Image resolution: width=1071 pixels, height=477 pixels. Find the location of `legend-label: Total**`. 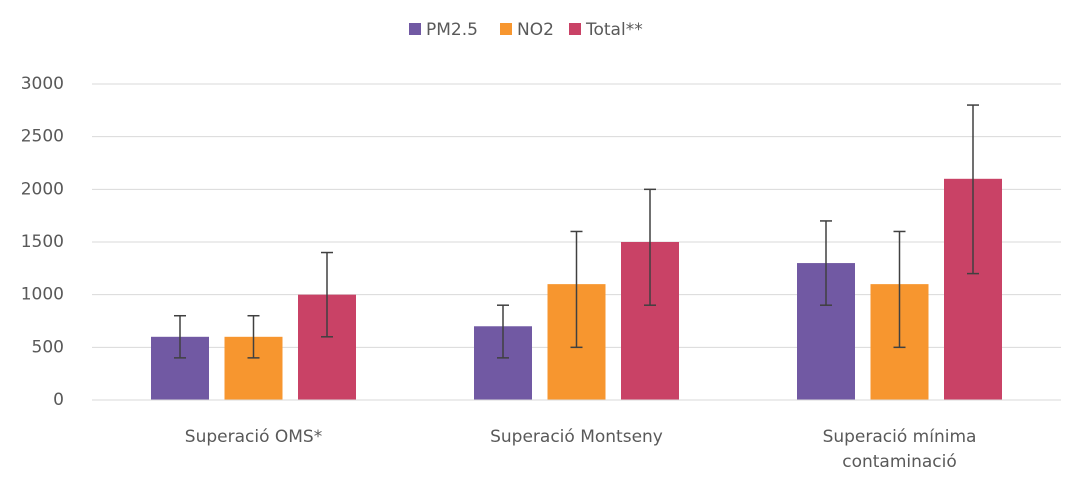

legend-label: Total** is located at coordinates (614, 30).